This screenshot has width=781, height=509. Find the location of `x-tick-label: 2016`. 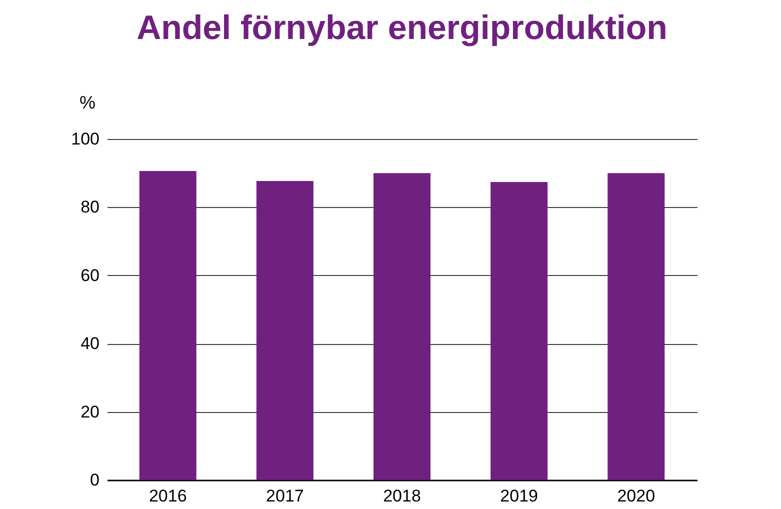

x-tick-label: 2016 is located at coordinates (167, 496).